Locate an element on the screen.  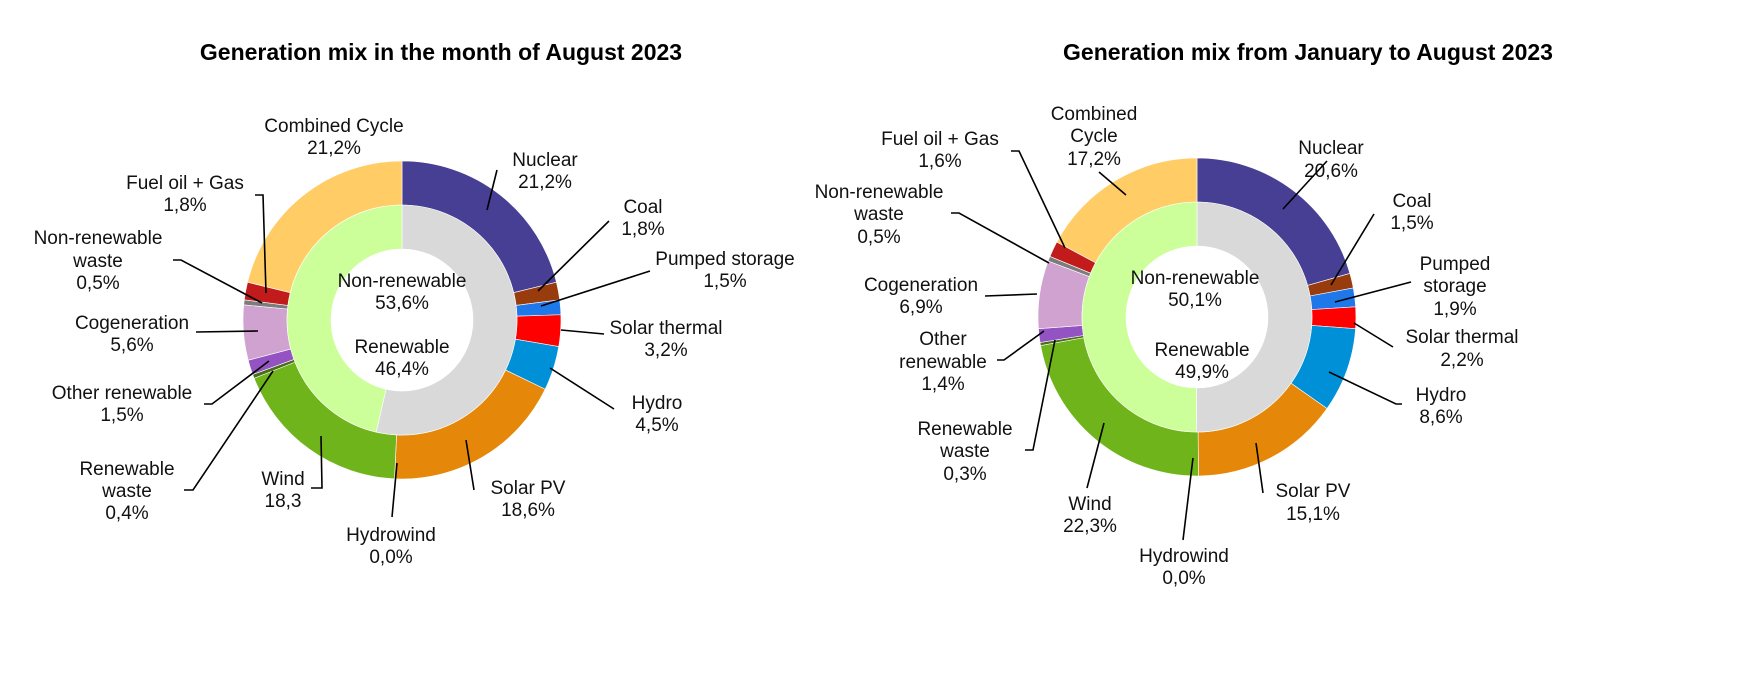
slice-value-coal: 1,5% is located at coordinates (1411, 223).